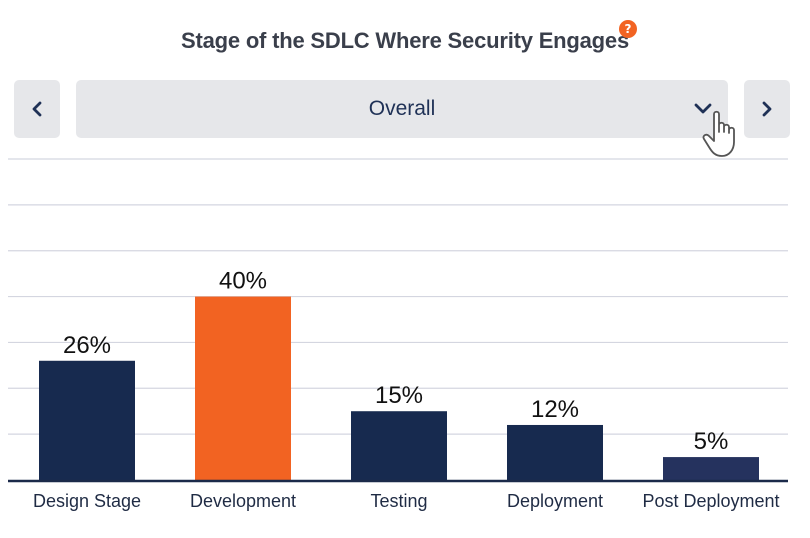  Describe the element at coordinates (711, 441) in the screenshot. I see `data-label: 5%` at that location.